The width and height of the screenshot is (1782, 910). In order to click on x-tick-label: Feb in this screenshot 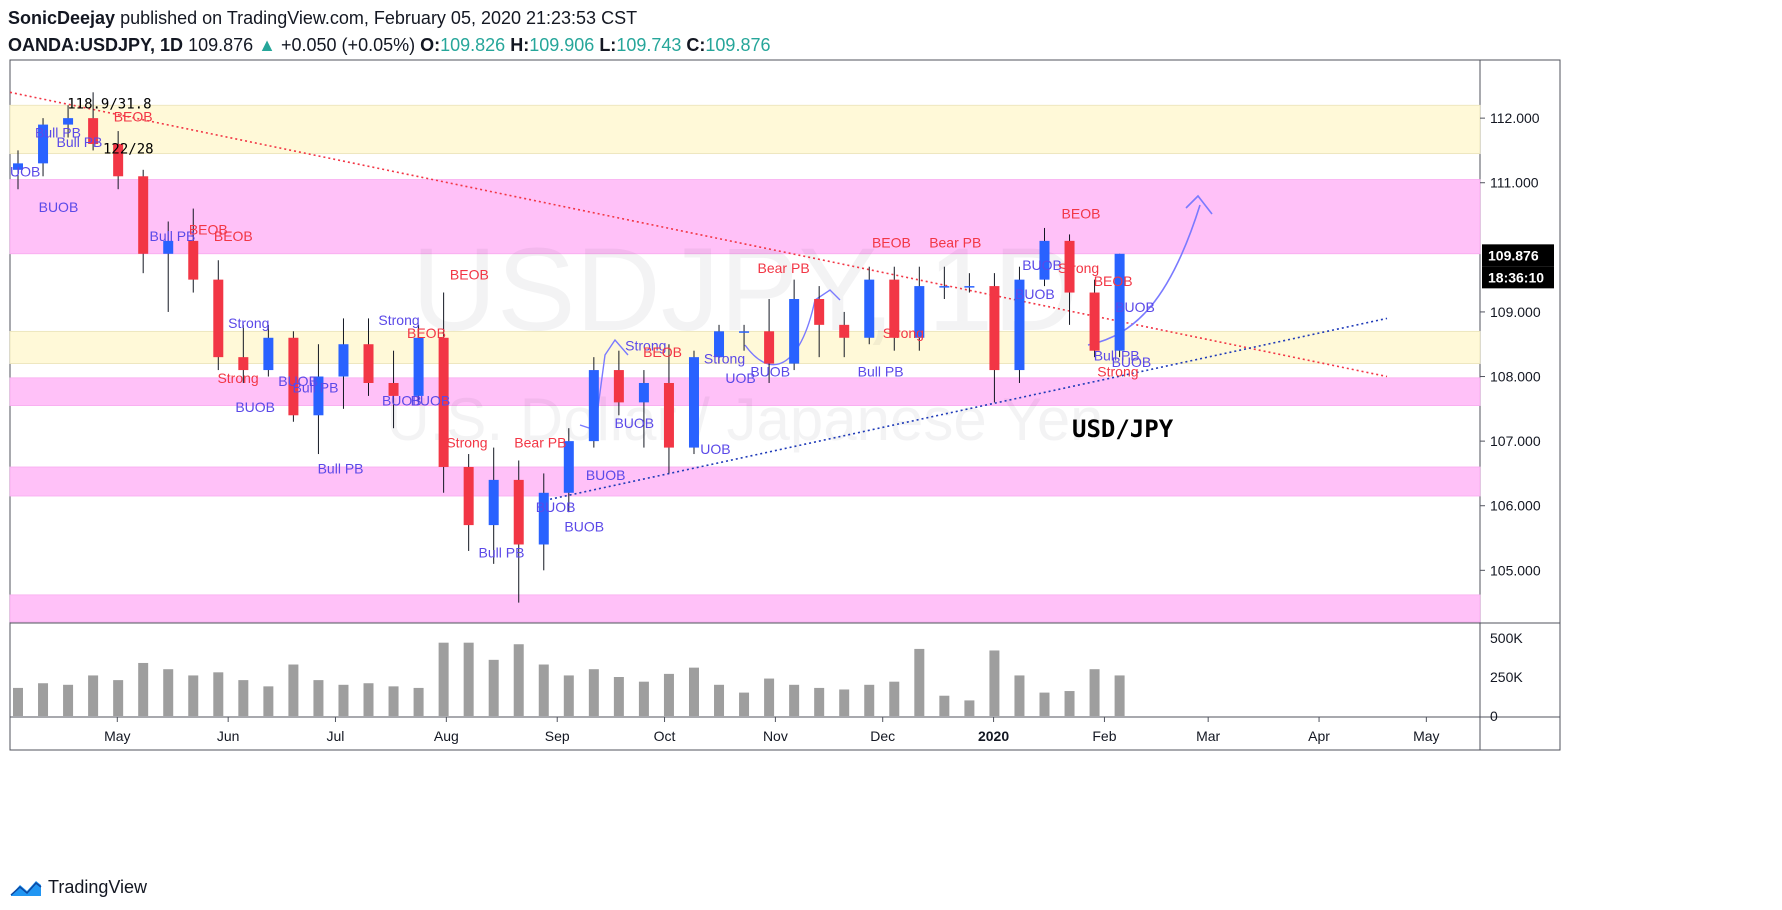, I will do `click(1104, 736)`.